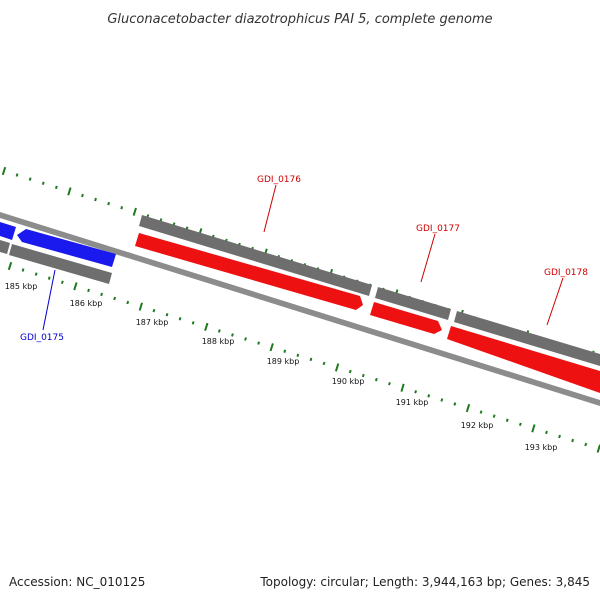 The height and width of the screenshot is (600, 600). Describe the element at coordinates (218, 341) in the screenshot. I see `scale-label: 188 kbp` at that location.